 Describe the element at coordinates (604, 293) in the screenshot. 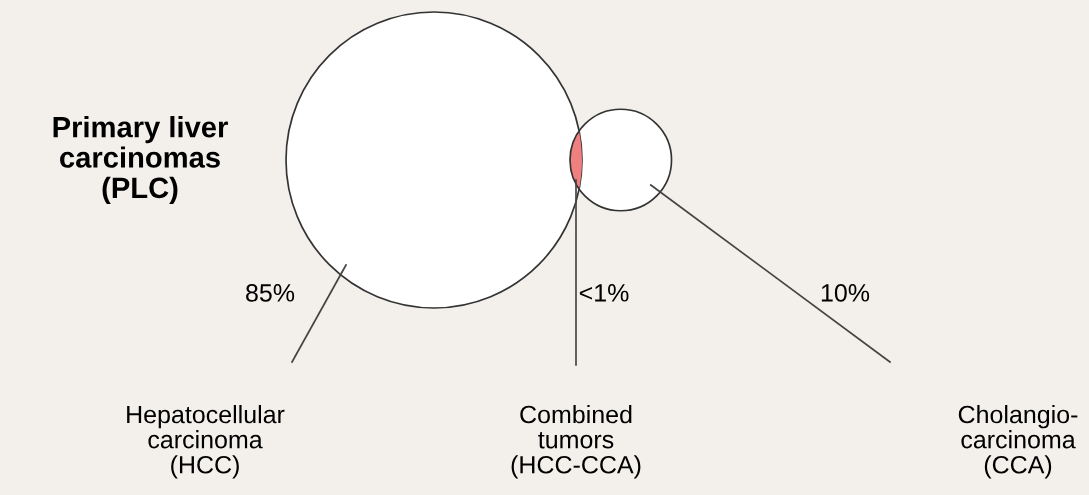

I see `data-label: <1%` at that location.